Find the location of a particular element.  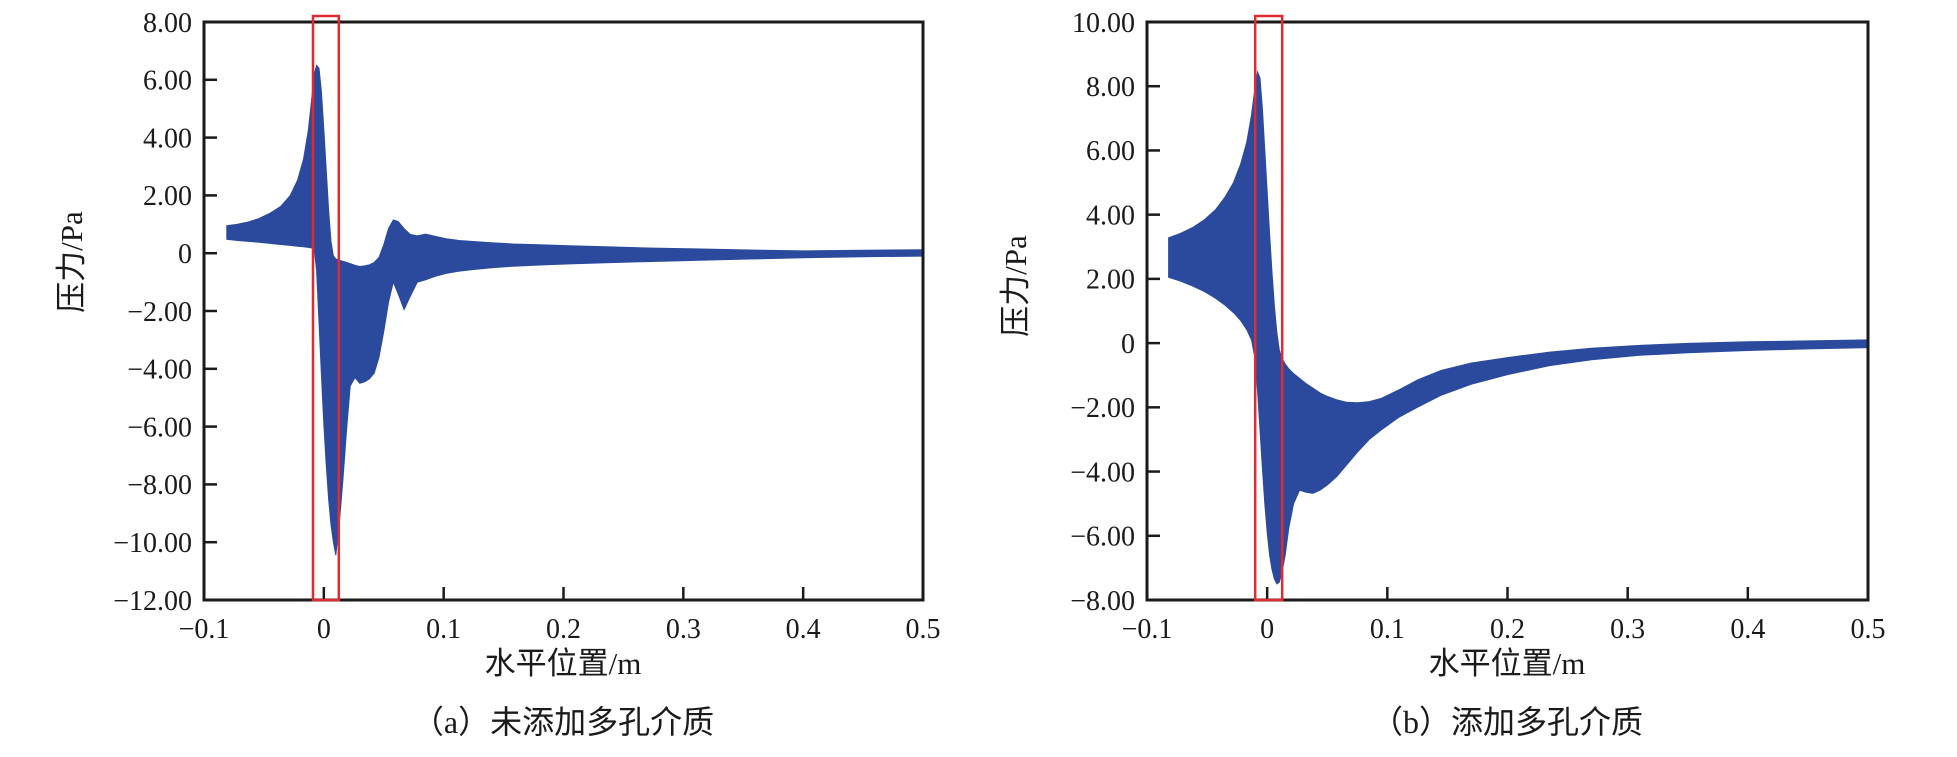

x-tick-label-a: 0.1 is located at coordinates (443, 629).